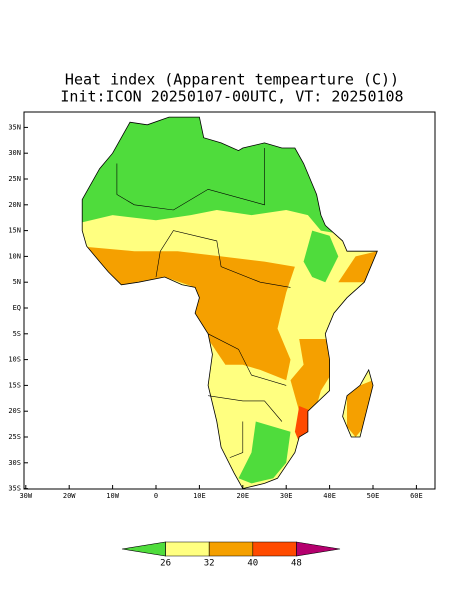 The width and height of the screenshot is (463, 600). What do you see at coordinates (252, 564) in the screenshot?
I see `colorbar-label: 40` at bounding box center [252, 564].